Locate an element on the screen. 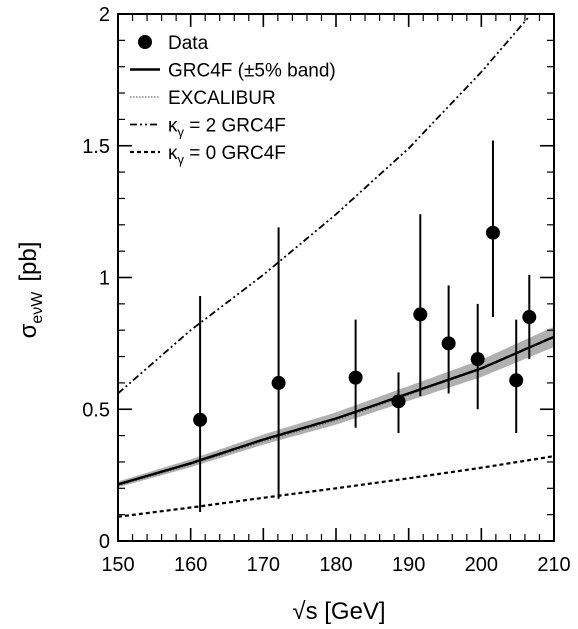 The image size is (578, 629). y-tick-label: 0 is located at coordinates (104, 542).